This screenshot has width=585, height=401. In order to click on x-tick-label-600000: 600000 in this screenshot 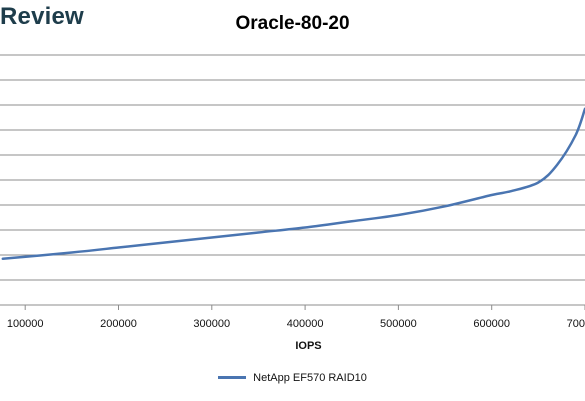, I will do `click(491, 324)`.